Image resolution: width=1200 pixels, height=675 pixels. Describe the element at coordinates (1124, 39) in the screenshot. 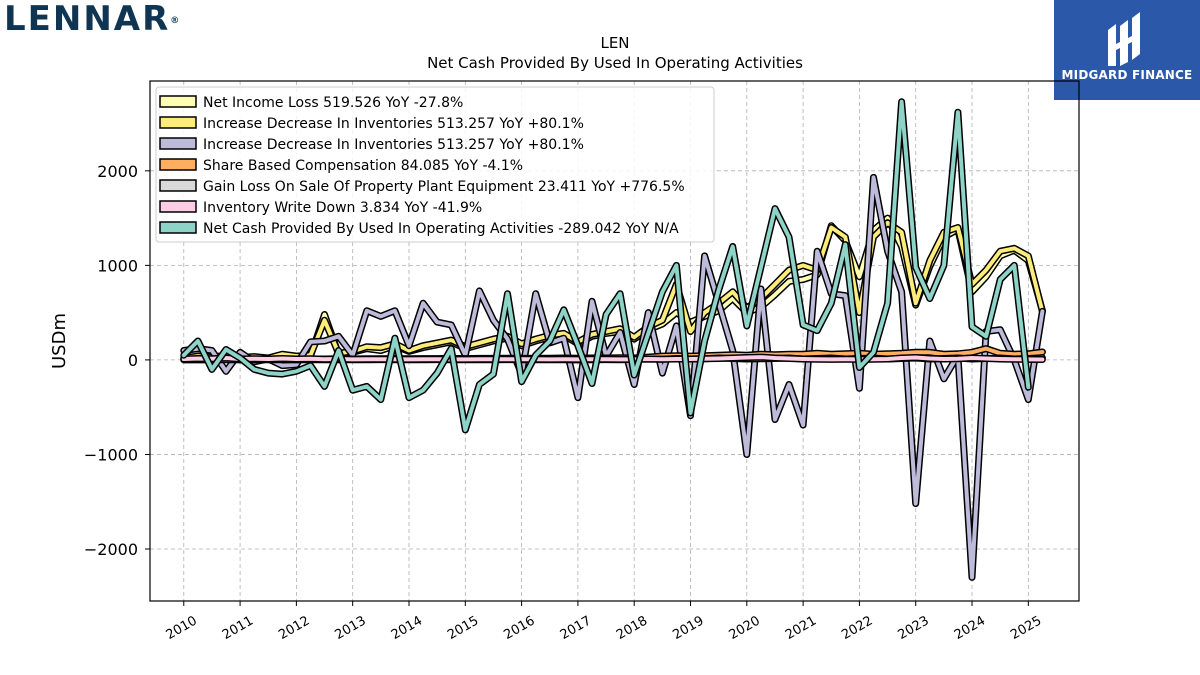

I see `midgard-logo-icon` at that location.